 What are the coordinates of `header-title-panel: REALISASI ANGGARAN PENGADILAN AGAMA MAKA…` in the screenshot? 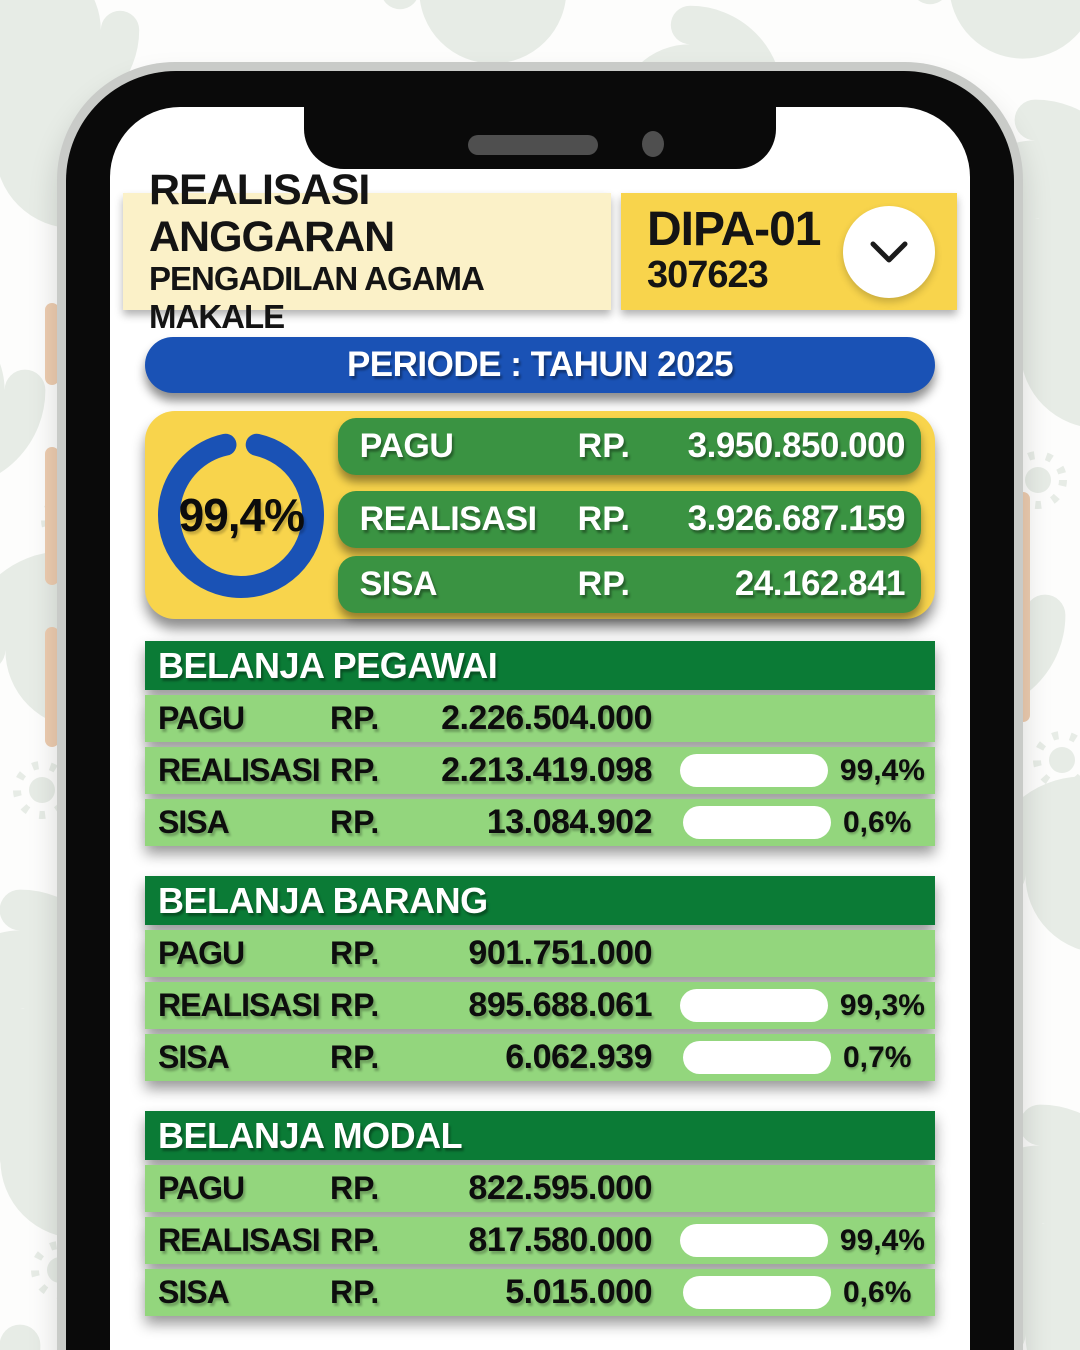 It's located at (367, 251).